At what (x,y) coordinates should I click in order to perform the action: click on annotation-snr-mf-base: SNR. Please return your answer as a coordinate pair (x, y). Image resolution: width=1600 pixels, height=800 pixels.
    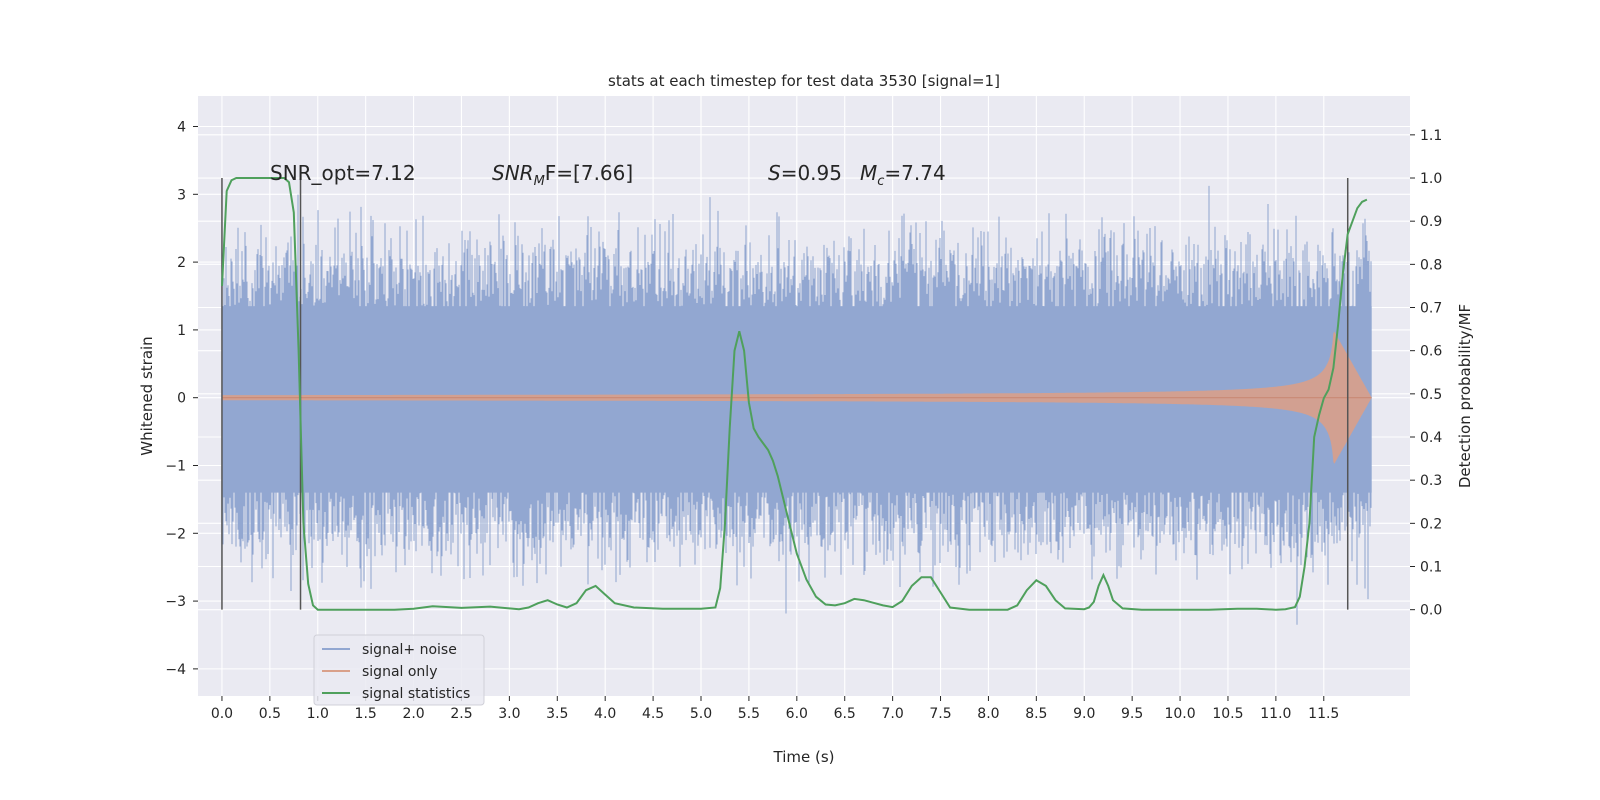
    Looking at the image, I should click on (513, 173).